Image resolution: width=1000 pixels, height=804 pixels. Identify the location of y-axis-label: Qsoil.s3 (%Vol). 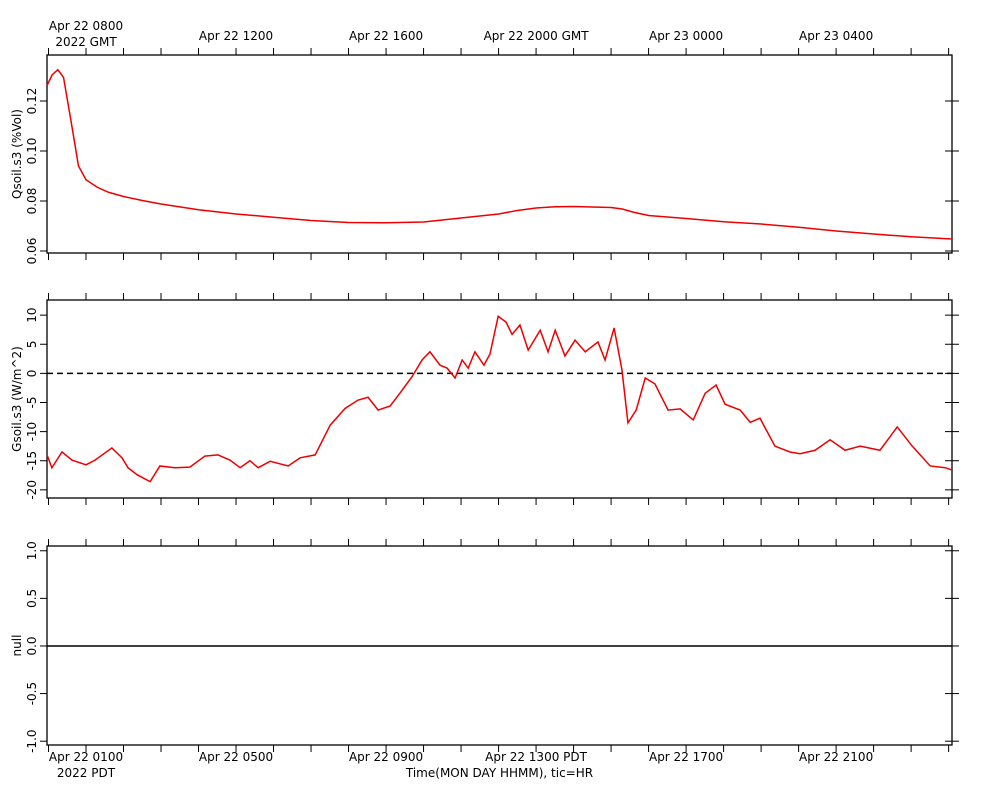
(17, 154).